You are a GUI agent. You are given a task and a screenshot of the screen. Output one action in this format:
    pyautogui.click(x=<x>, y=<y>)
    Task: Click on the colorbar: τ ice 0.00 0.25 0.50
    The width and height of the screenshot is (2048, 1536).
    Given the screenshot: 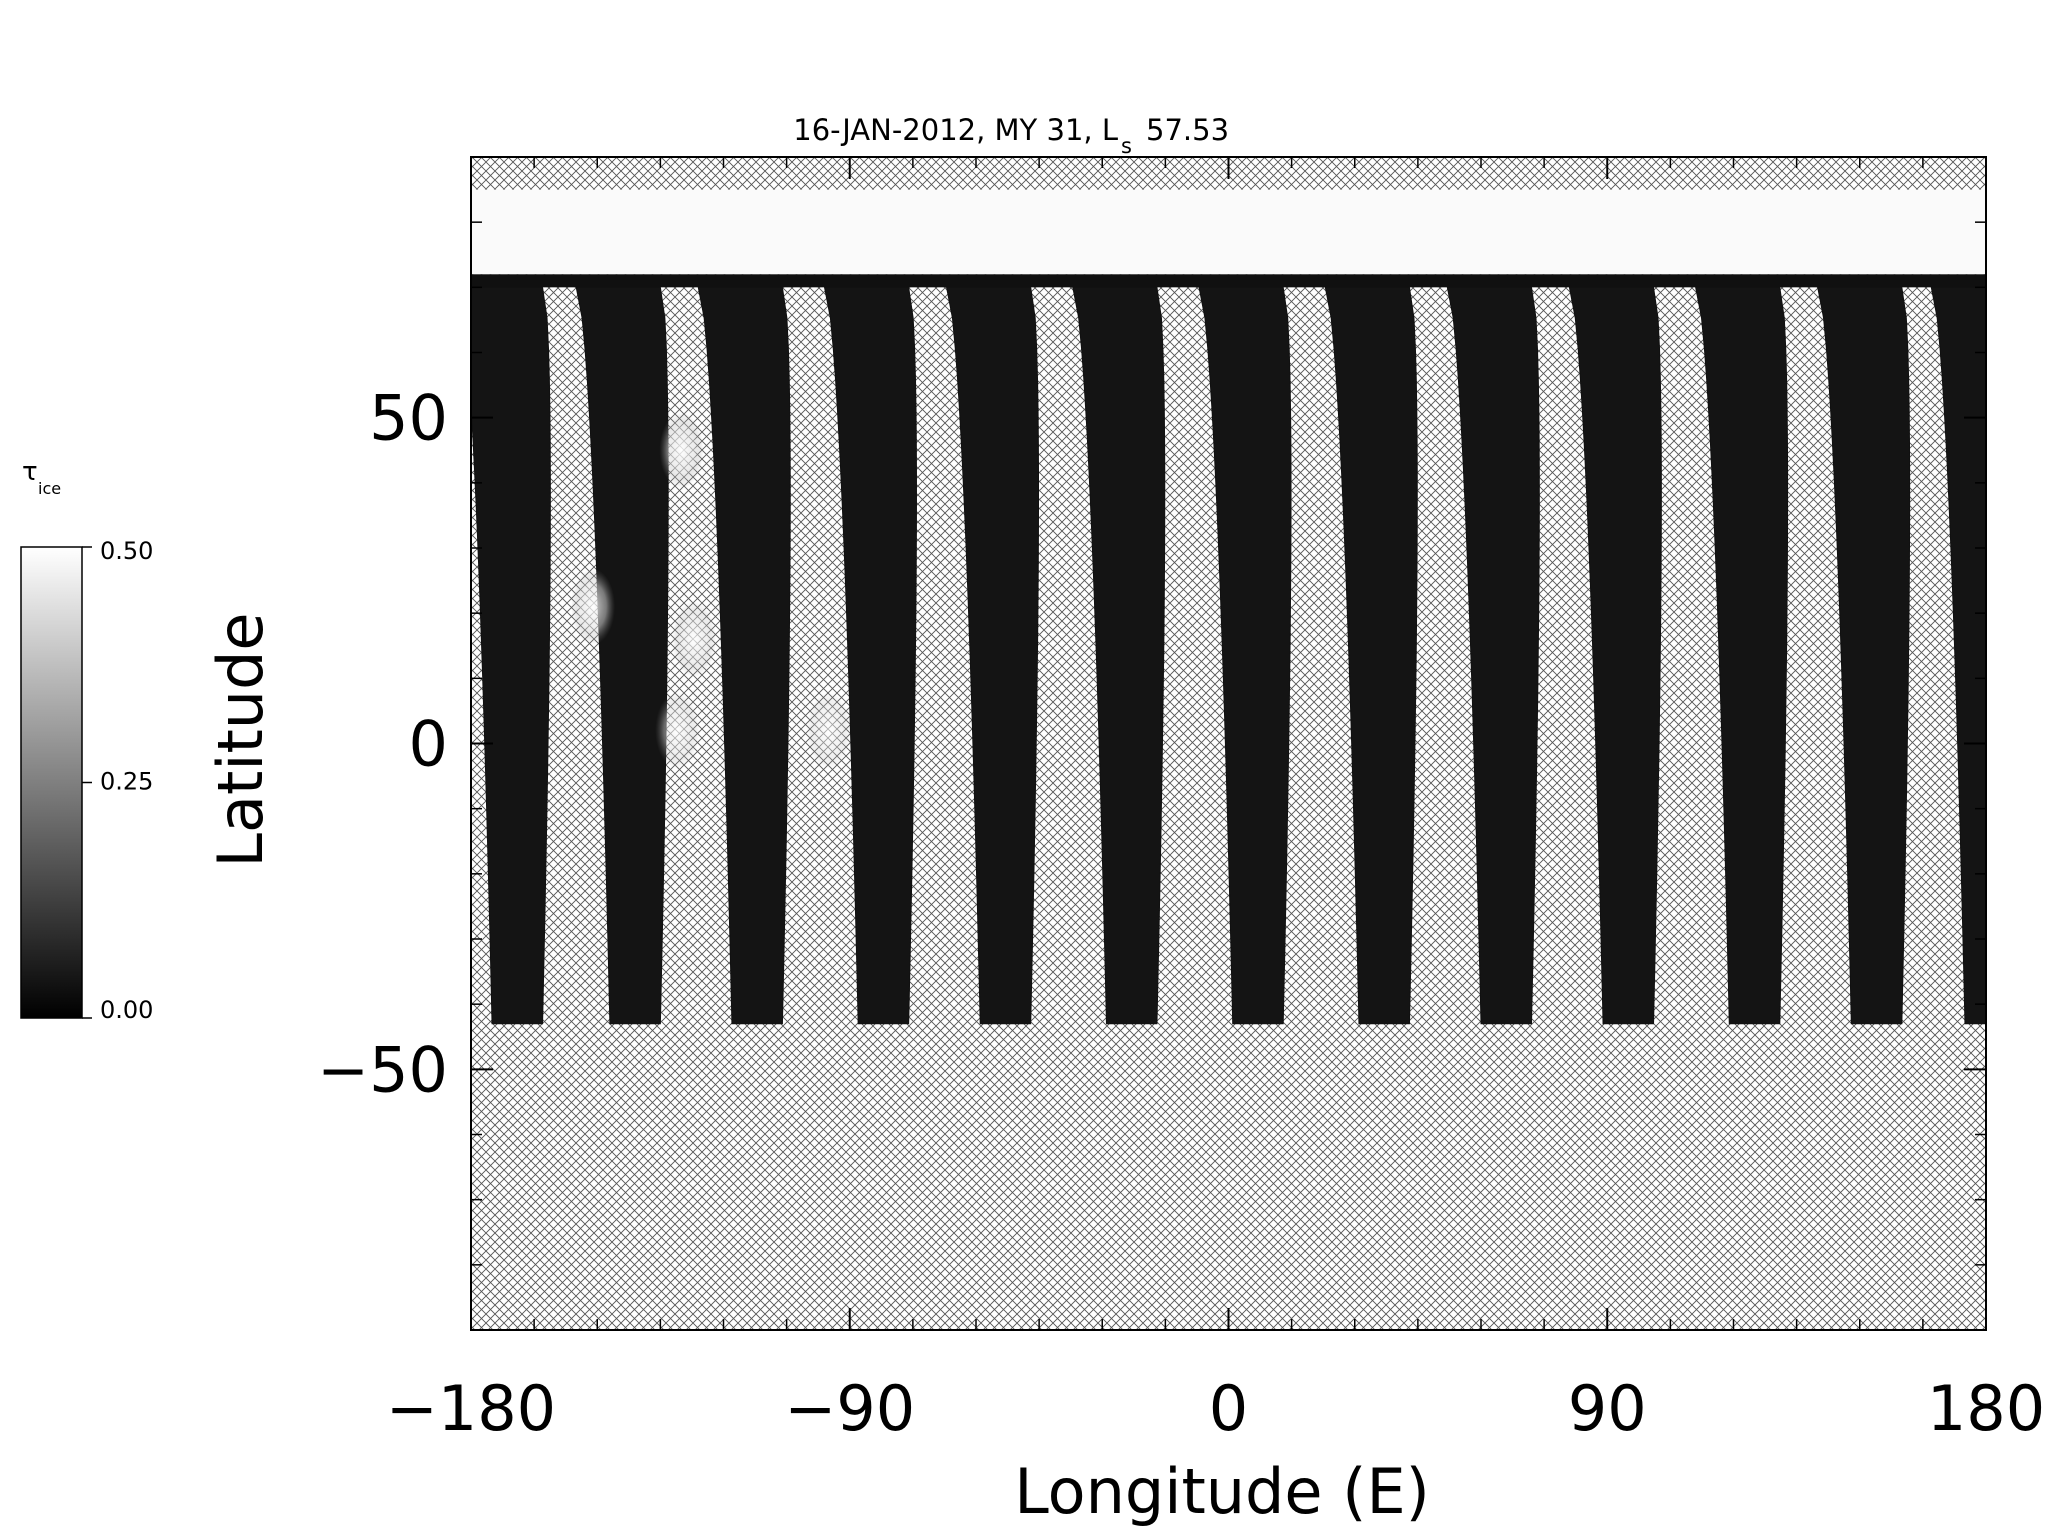 What is the action you would take?
    pyautogui.click(x=86, y=740)
    